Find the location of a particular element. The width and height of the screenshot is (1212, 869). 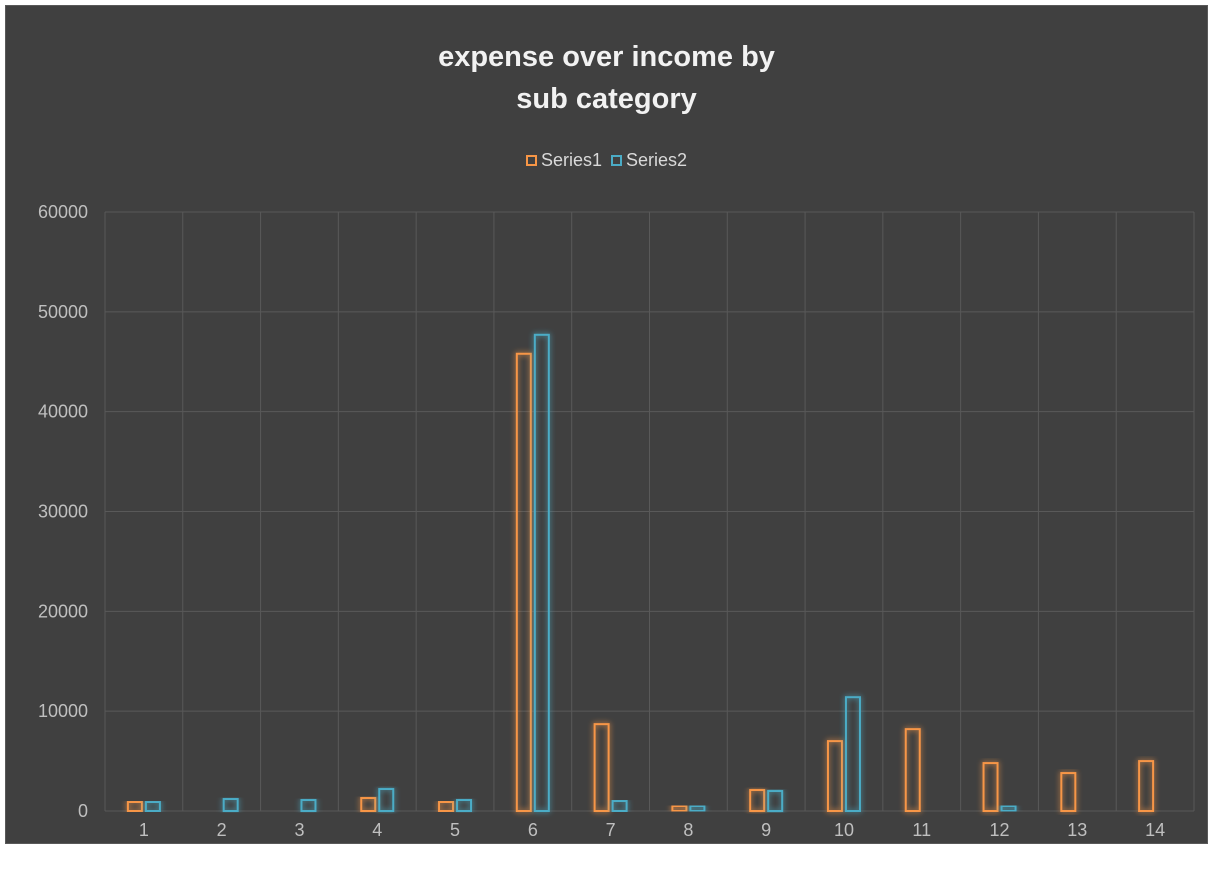

chart-title-line-2: sub category is located at coordinates (606, 99).